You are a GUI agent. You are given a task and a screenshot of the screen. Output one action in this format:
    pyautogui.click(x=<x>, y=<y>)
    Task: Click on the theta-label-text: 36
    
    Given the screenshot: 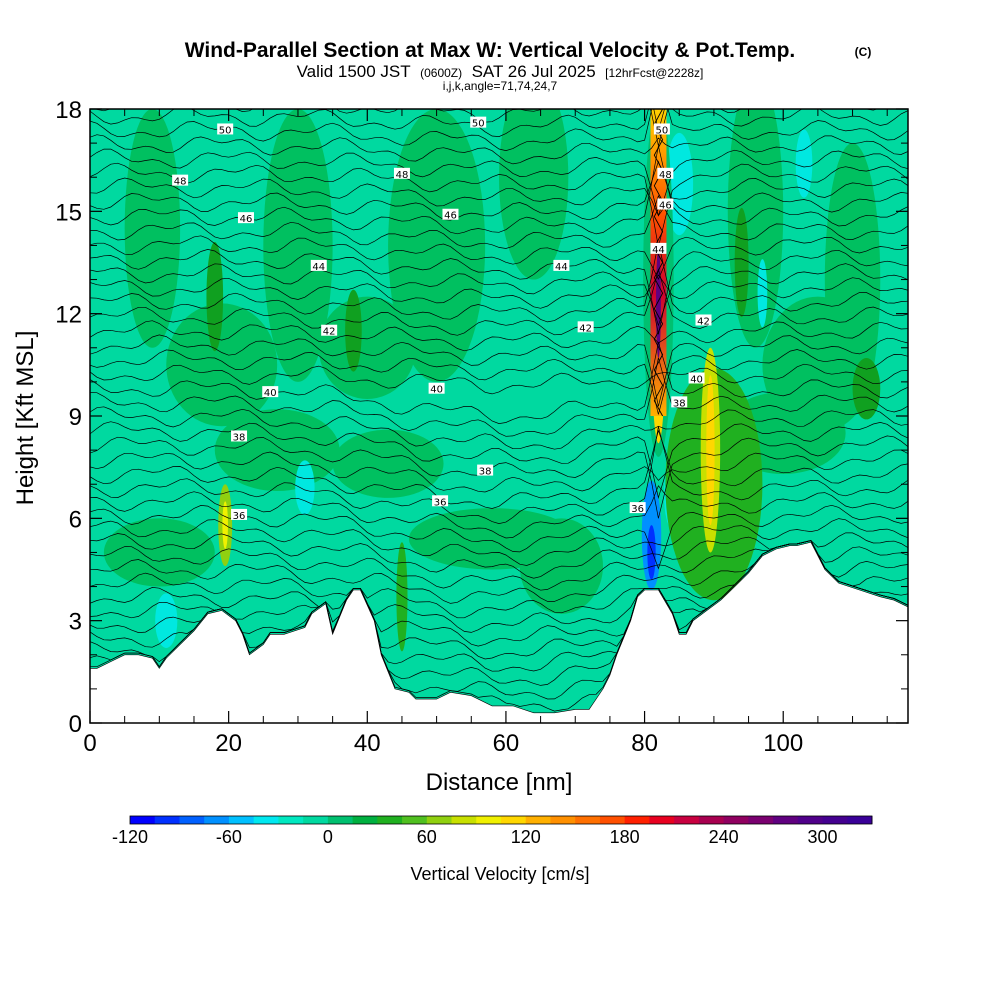 What is the action you would take?
    pyautogui.click(x=239, y=516)
    